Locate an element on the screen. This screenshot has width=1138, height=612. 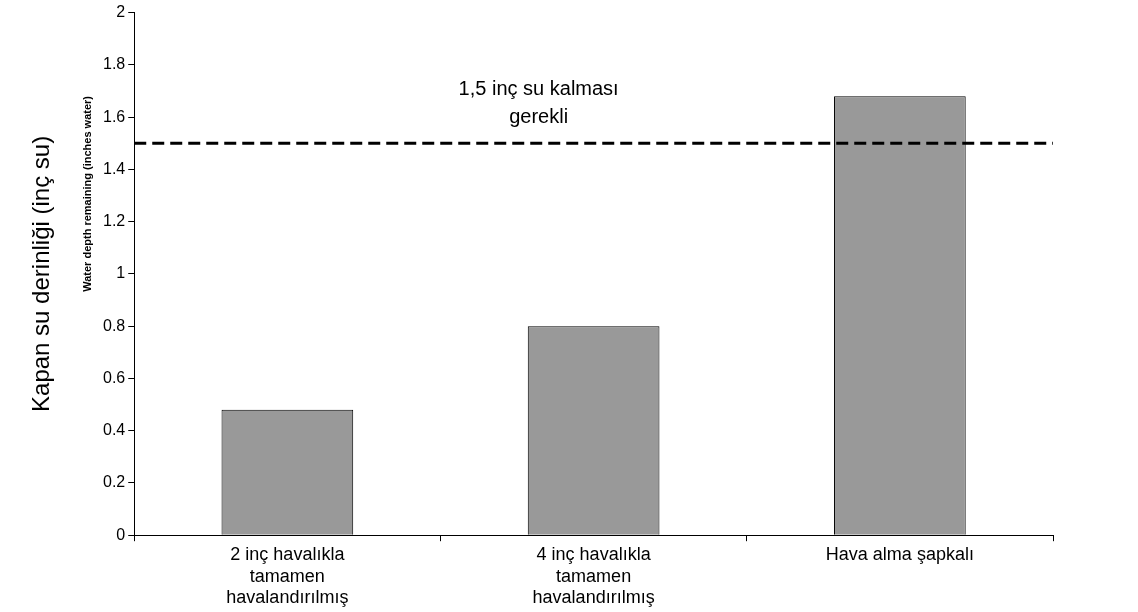
x-tick-label: 4 inç havalıkla tamamen havalandırılmış is located at coordinates (593, 575).